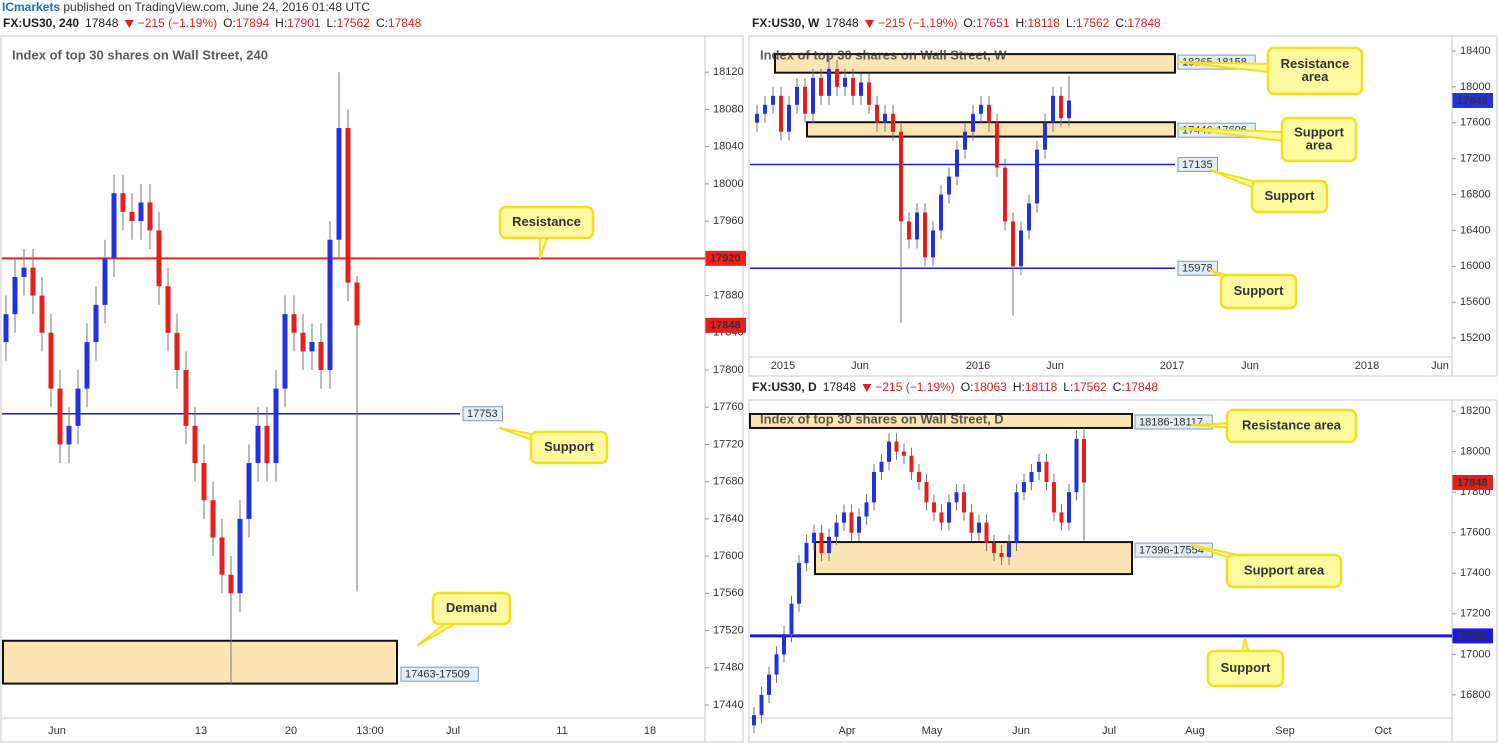  Describe the element at coordinates (1195, 731) in the screenshot. I see `x-tick-label: Aug` at that location.